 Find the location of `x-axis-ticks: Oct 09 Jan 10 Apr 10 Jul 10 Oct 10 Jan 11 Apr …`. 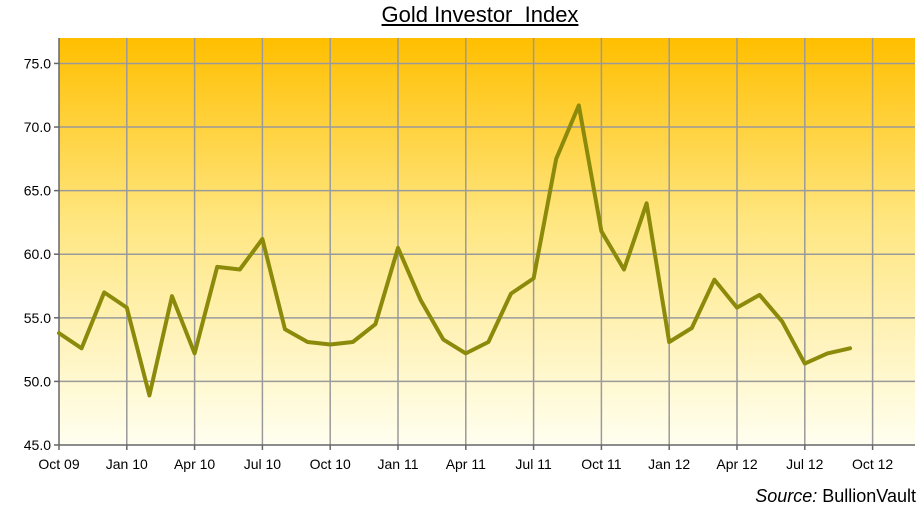

x-axis-ticks: Oct 09 Jan 10 Apr 10 Jul 10 Oct 10 Jan 11 Apr … is located at coordinates (465, 458).